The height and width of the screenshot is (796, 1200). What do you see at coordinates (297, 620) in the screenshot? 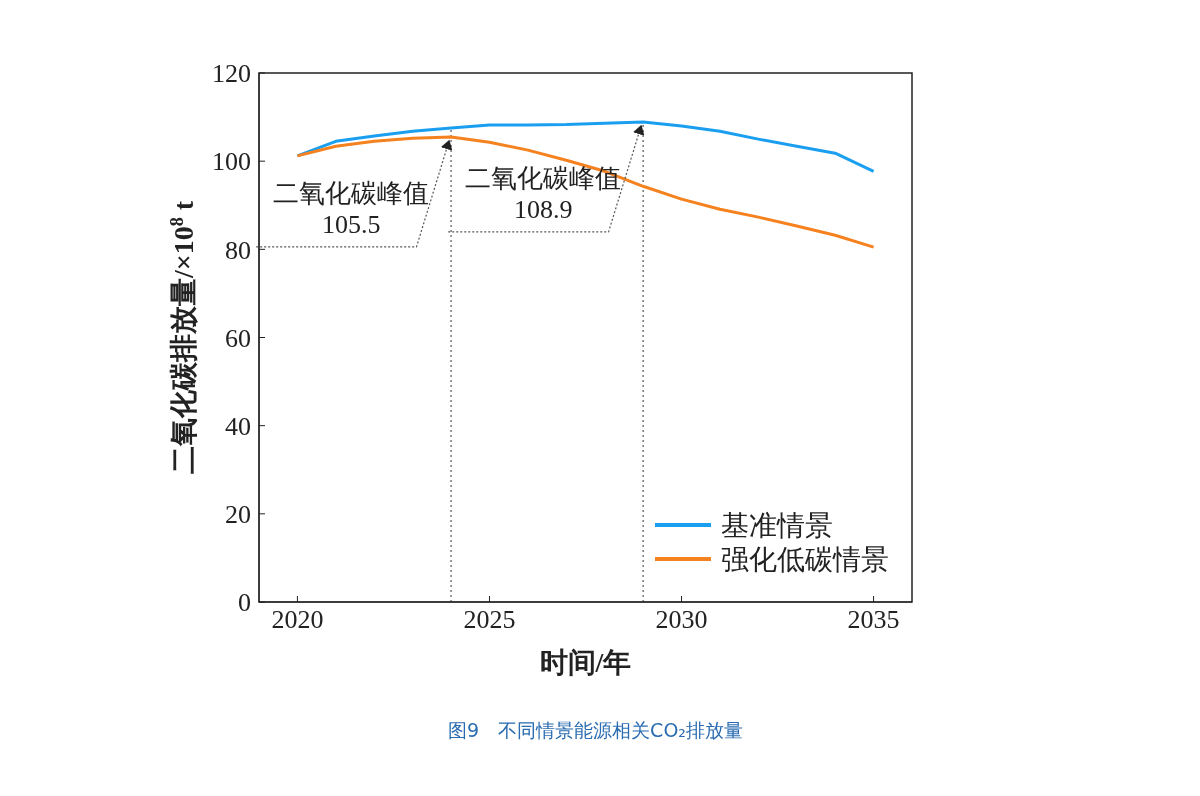
I see `x-tick-label: 2020` at bounding box center [297, 620].